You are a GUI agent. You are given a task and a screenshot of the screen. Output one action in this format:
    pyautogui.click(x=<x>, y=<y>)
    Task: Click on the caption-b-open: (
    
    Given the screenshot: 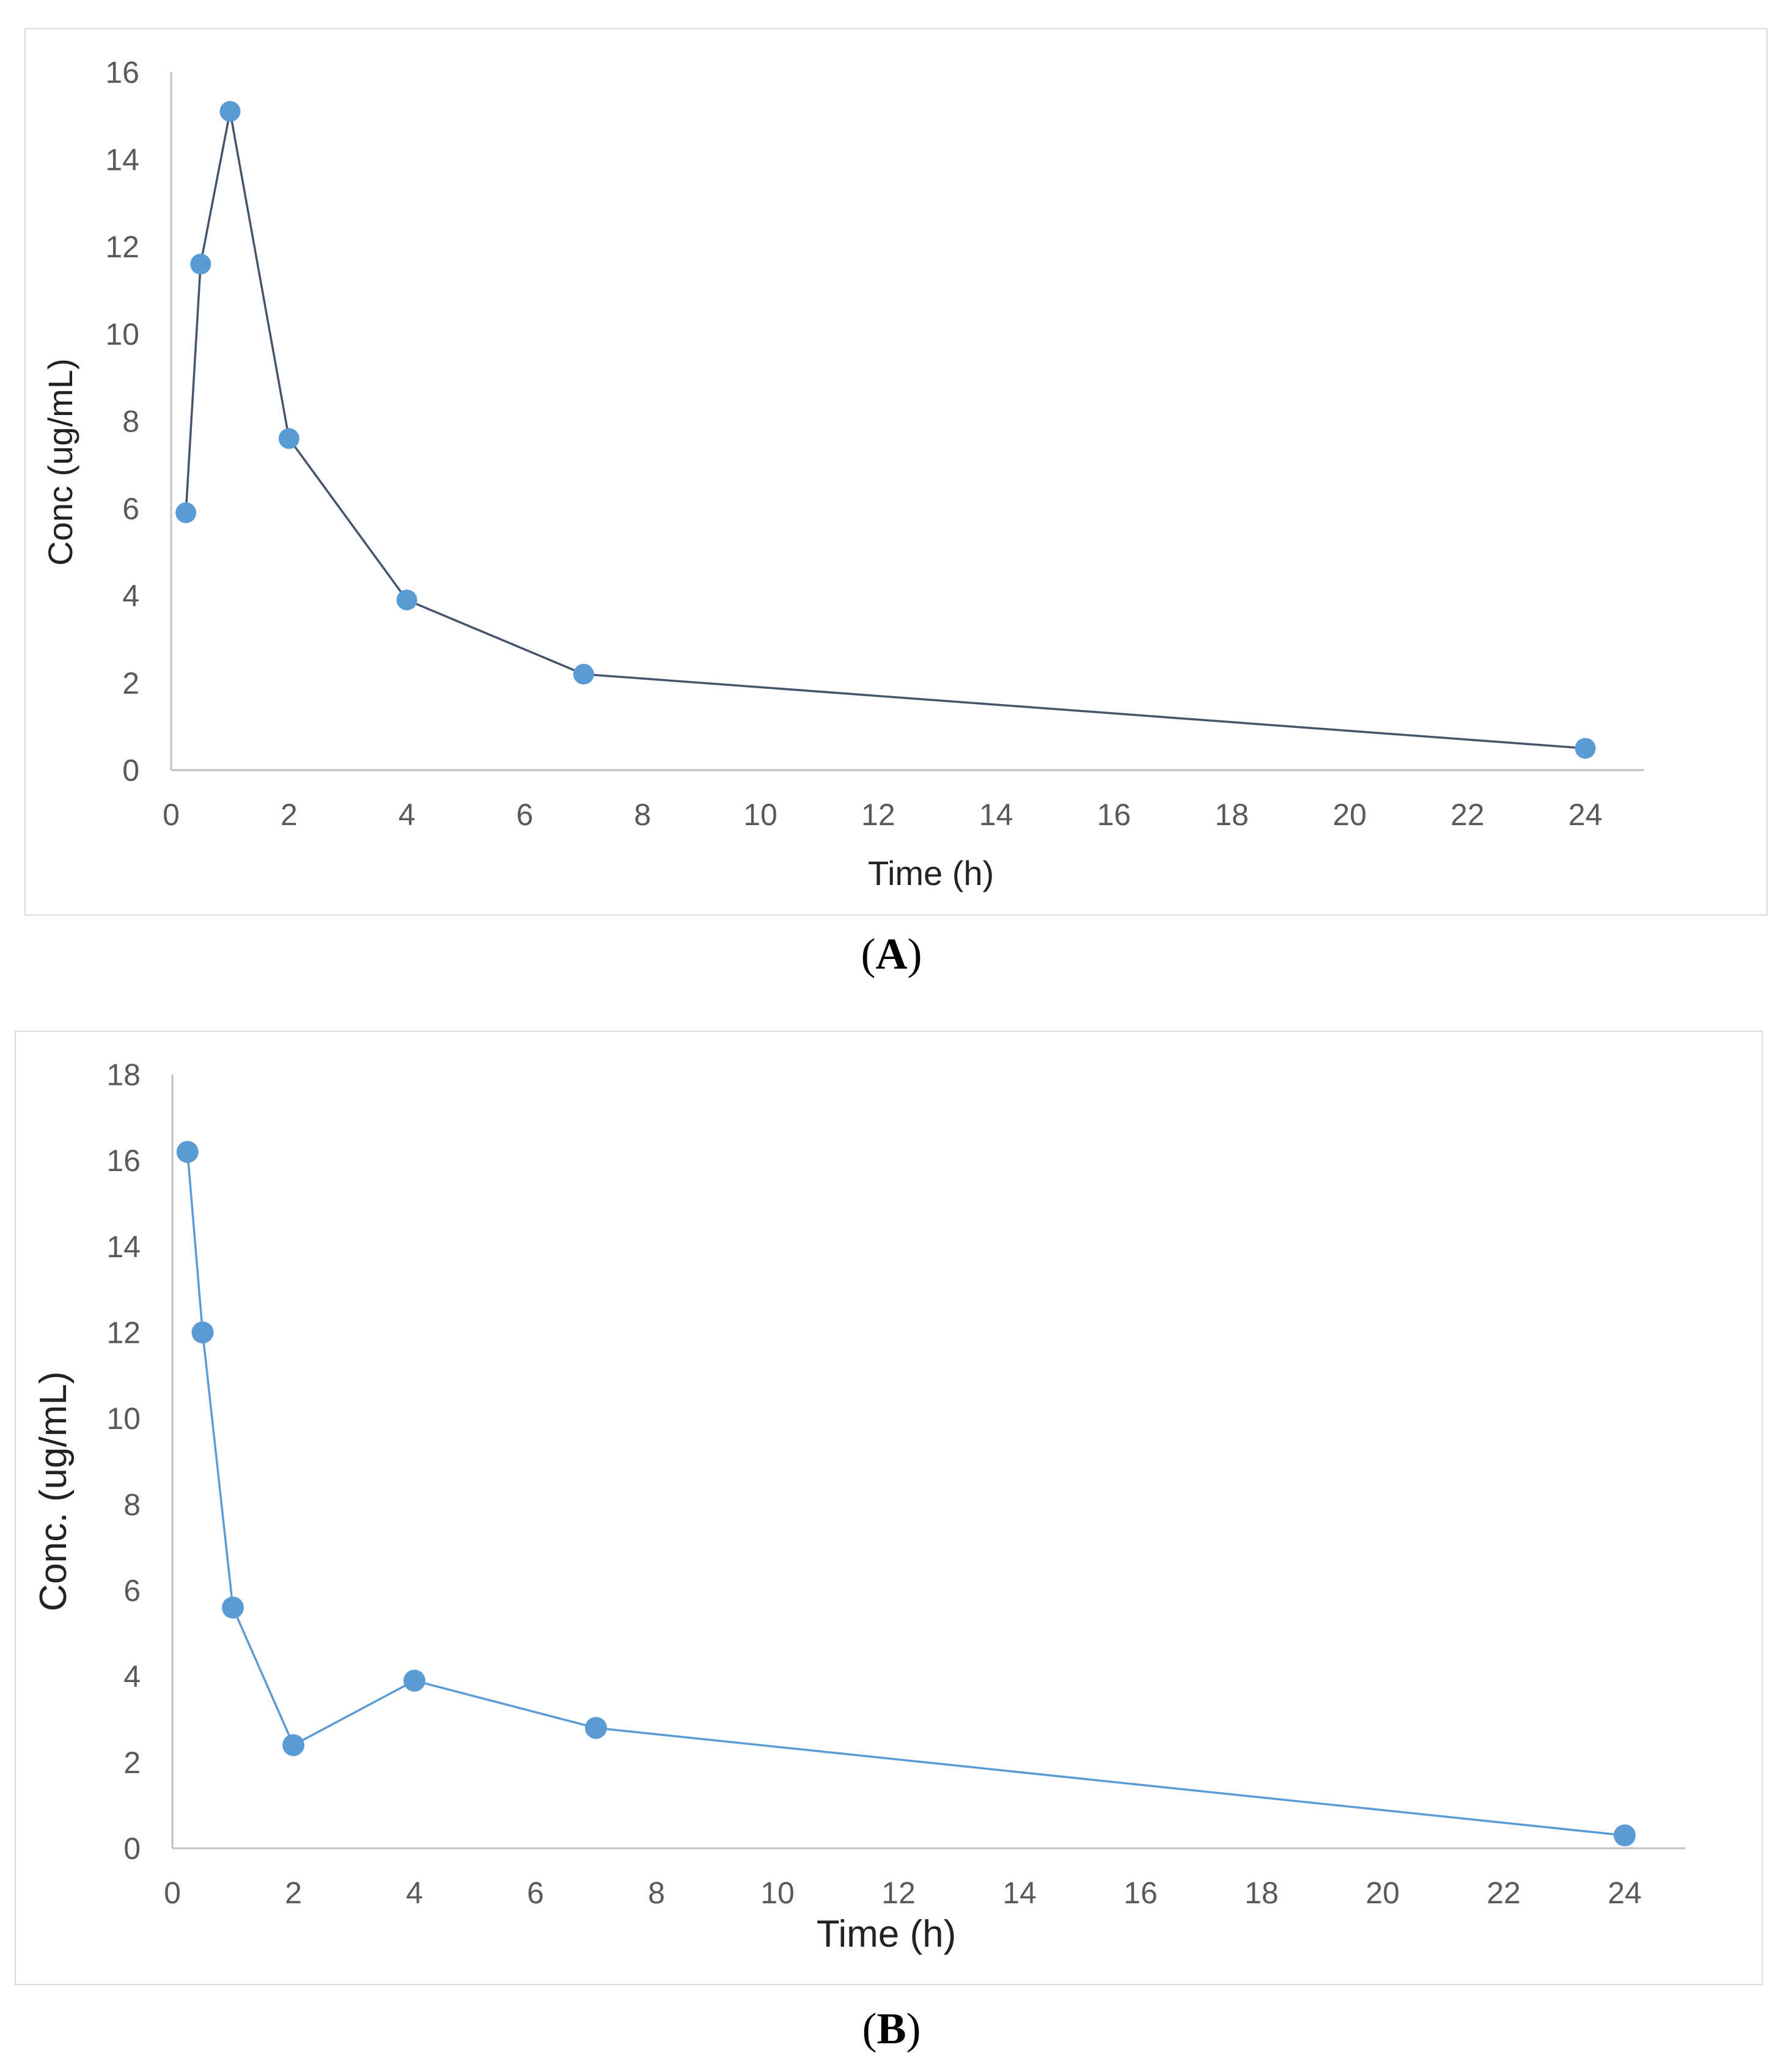 What is the action you would take?
    pyautogui.click(x=869, y=2028)
    